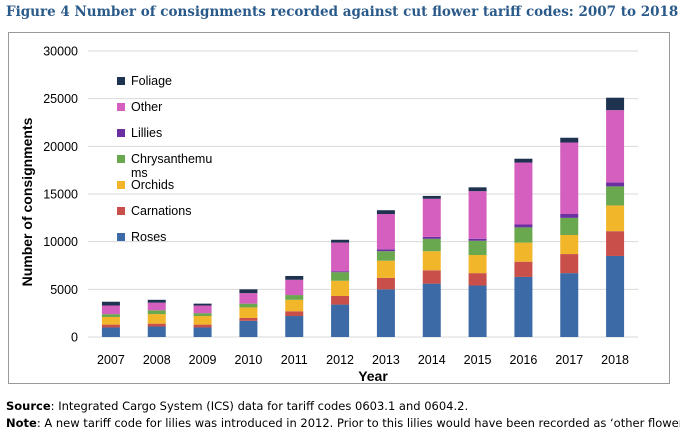 The width and height of the screenshot is (680, 440). Describe the element at coordinates (148, 237) in the screenshot. I see `legend-label: Roses` at that location.